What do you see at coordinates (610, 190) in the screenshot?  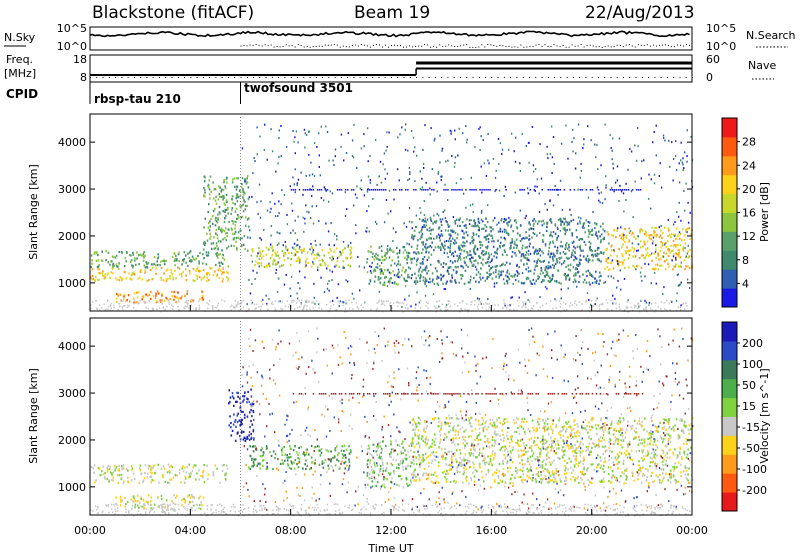 I see `echo-line-cell` at bounding box center [610, 190].